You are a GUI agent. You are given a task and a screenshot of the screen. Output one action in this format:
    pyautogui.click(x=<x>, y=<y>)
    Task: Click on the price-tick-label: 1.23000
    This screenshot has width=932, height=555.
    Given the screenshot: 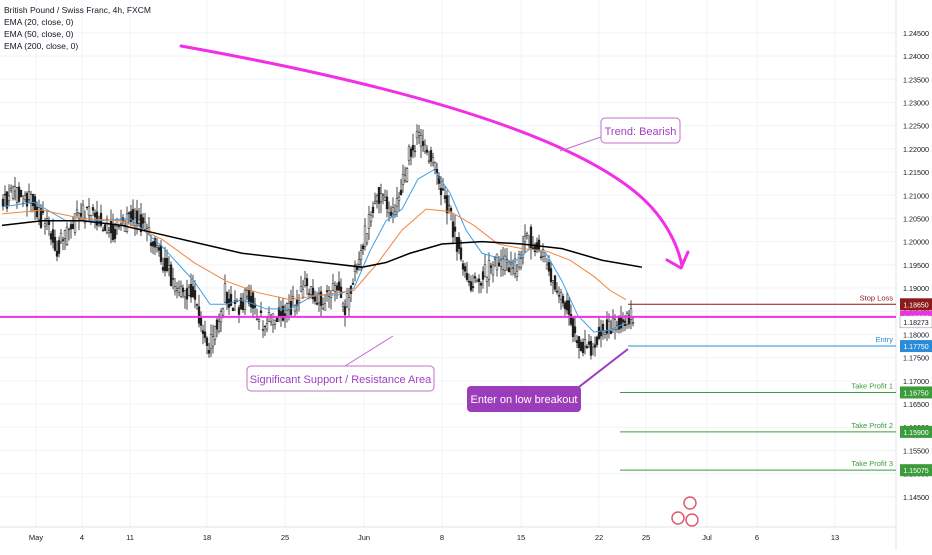 What is the action you would take?
    pyautogui.click(x=916, y=102)
    